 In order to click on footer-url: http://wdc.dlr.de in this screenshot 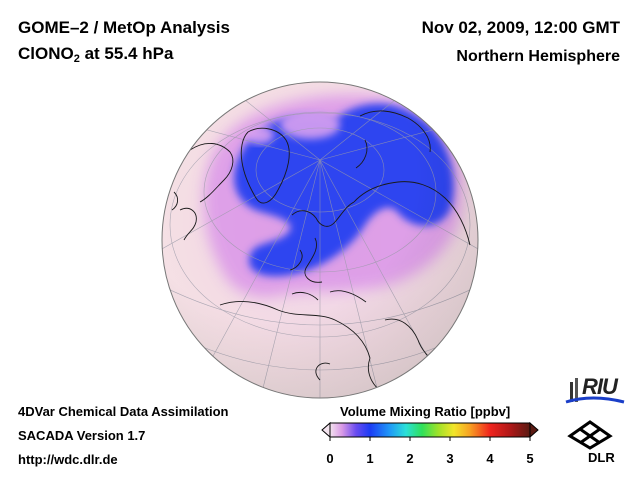, I will do `click(68, 459)`.